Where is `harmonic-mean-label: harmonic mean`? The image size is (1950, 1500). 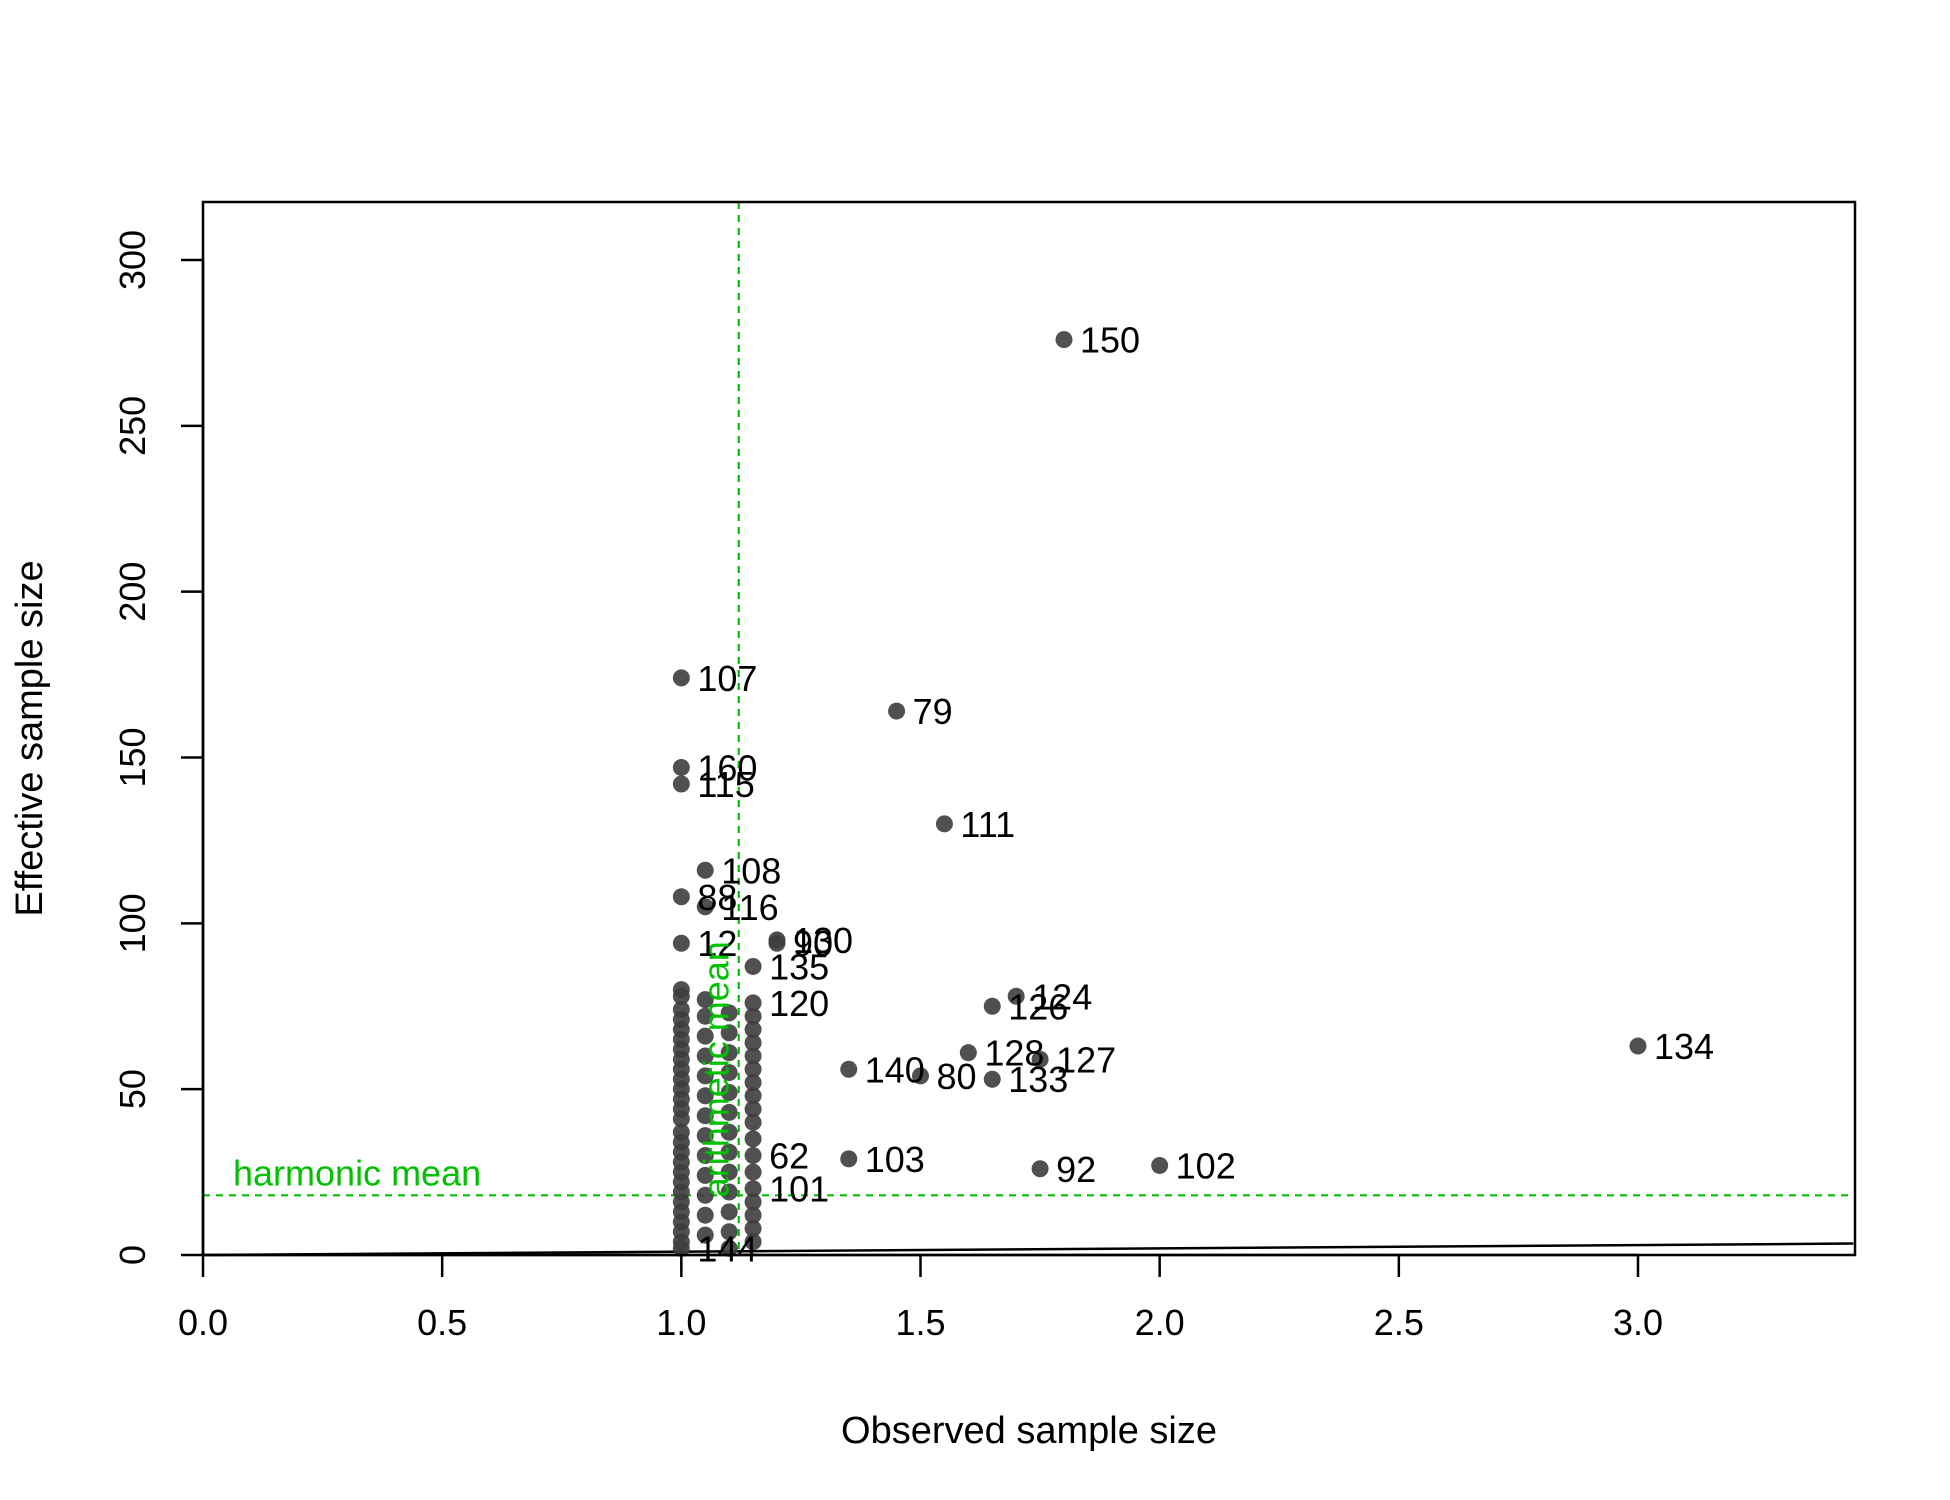 harmonic-mean-label: harmonic mean is located at coordinates (357, 1172).